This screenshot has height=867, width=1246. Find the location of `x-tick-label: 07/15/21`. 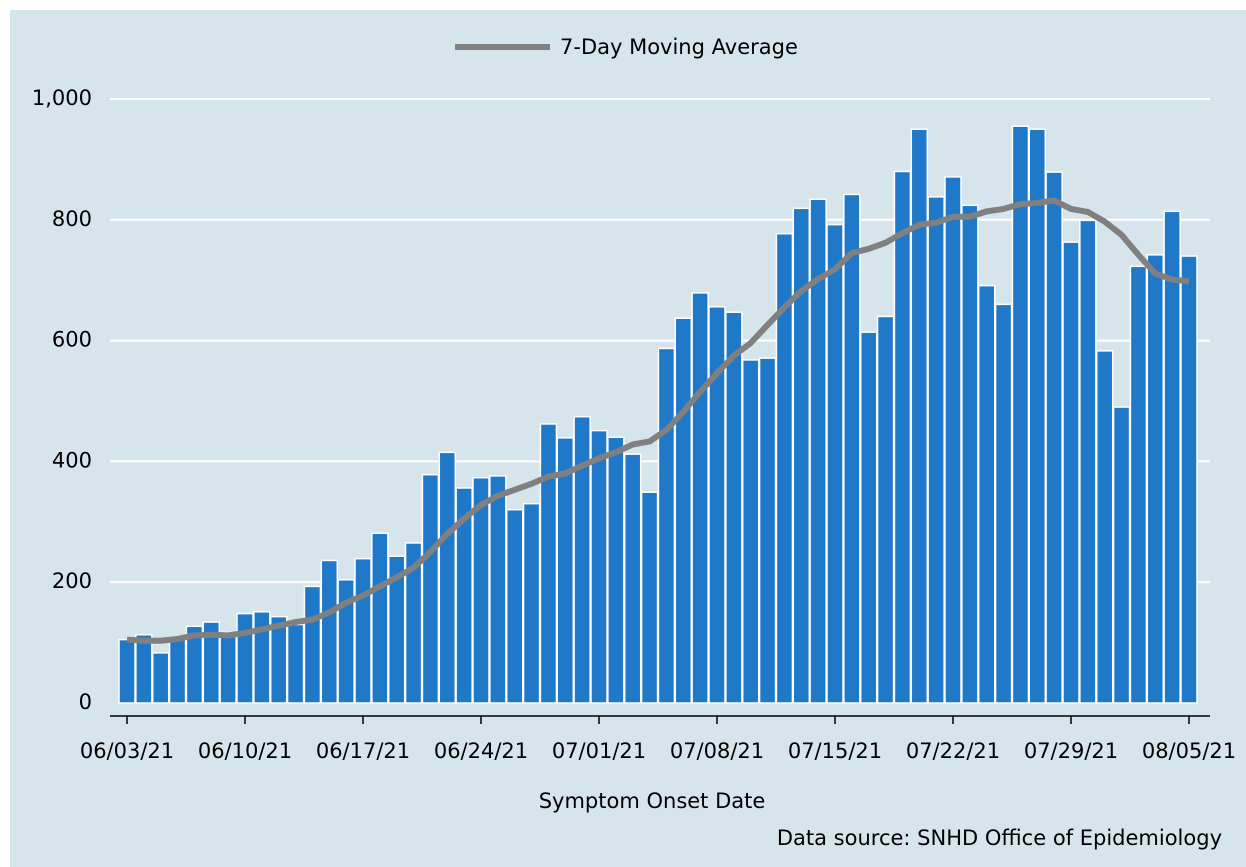

x-tick-label: 07/15/21 is located at coordinates (835, 751).